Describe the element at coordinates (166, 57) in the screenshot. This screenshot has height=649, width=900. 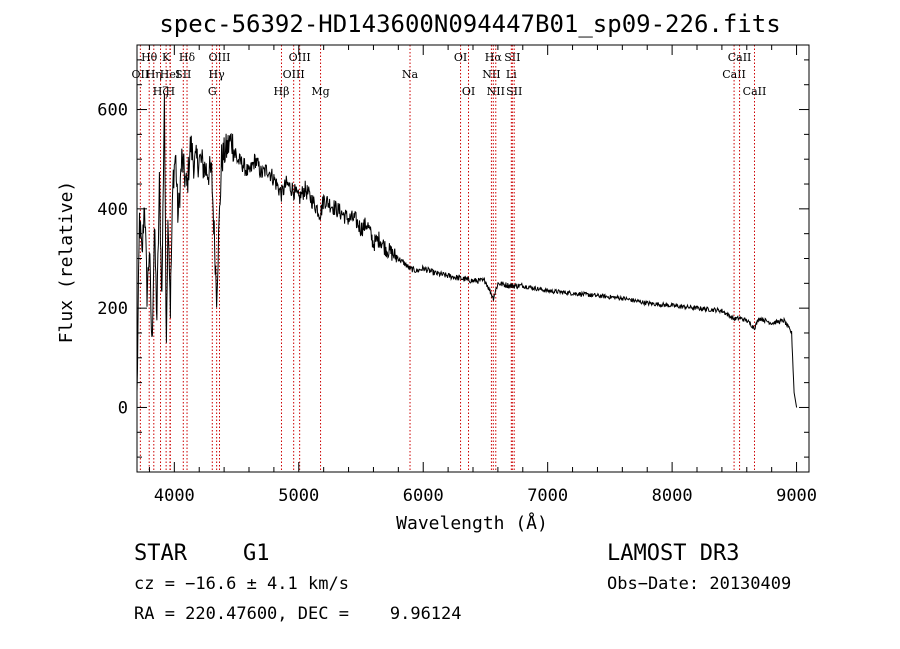
I see `line-label-4: K` at that location.